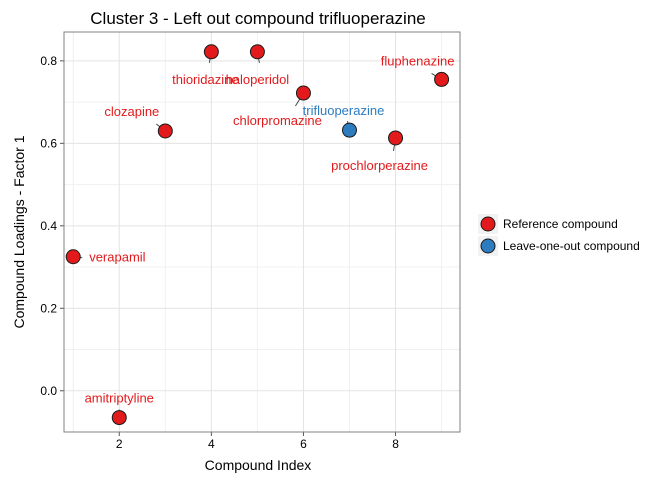  Describe the element at coordinates (344, 110) in the screenshot. I see `point-label: trifluoperazine` at that location.